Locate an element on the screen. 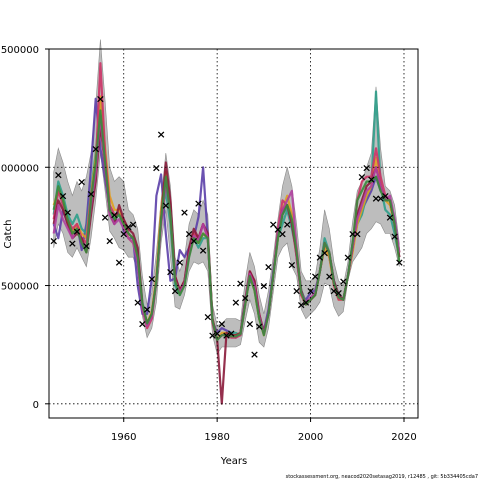  x-tick-label: 1980 is located at coordinates (216, 437).